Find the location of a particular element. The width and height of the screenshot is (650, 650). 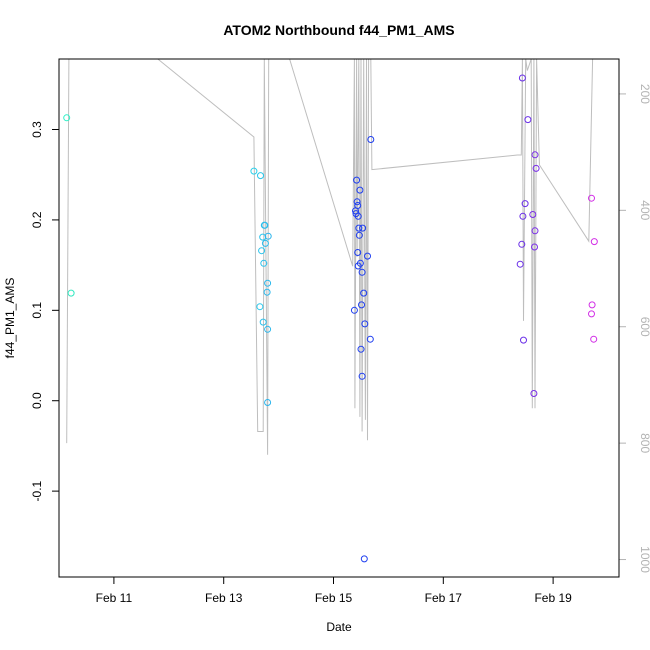

y2-tick-label: 1000 is located at coordinates (644, 559).